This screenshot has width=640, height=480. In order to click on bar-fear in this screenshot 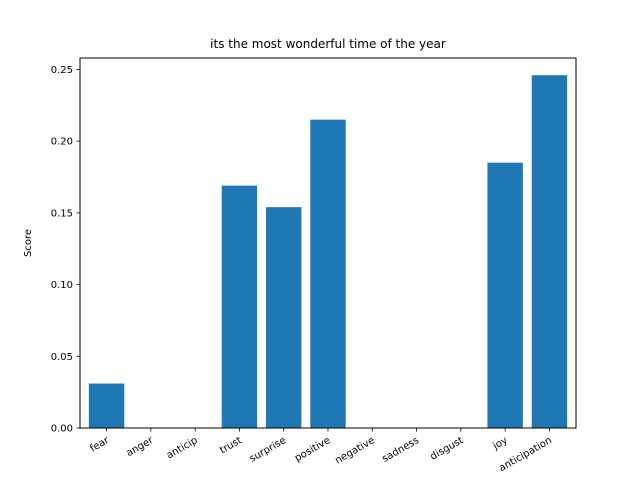, I will do `click(106, 405)`.